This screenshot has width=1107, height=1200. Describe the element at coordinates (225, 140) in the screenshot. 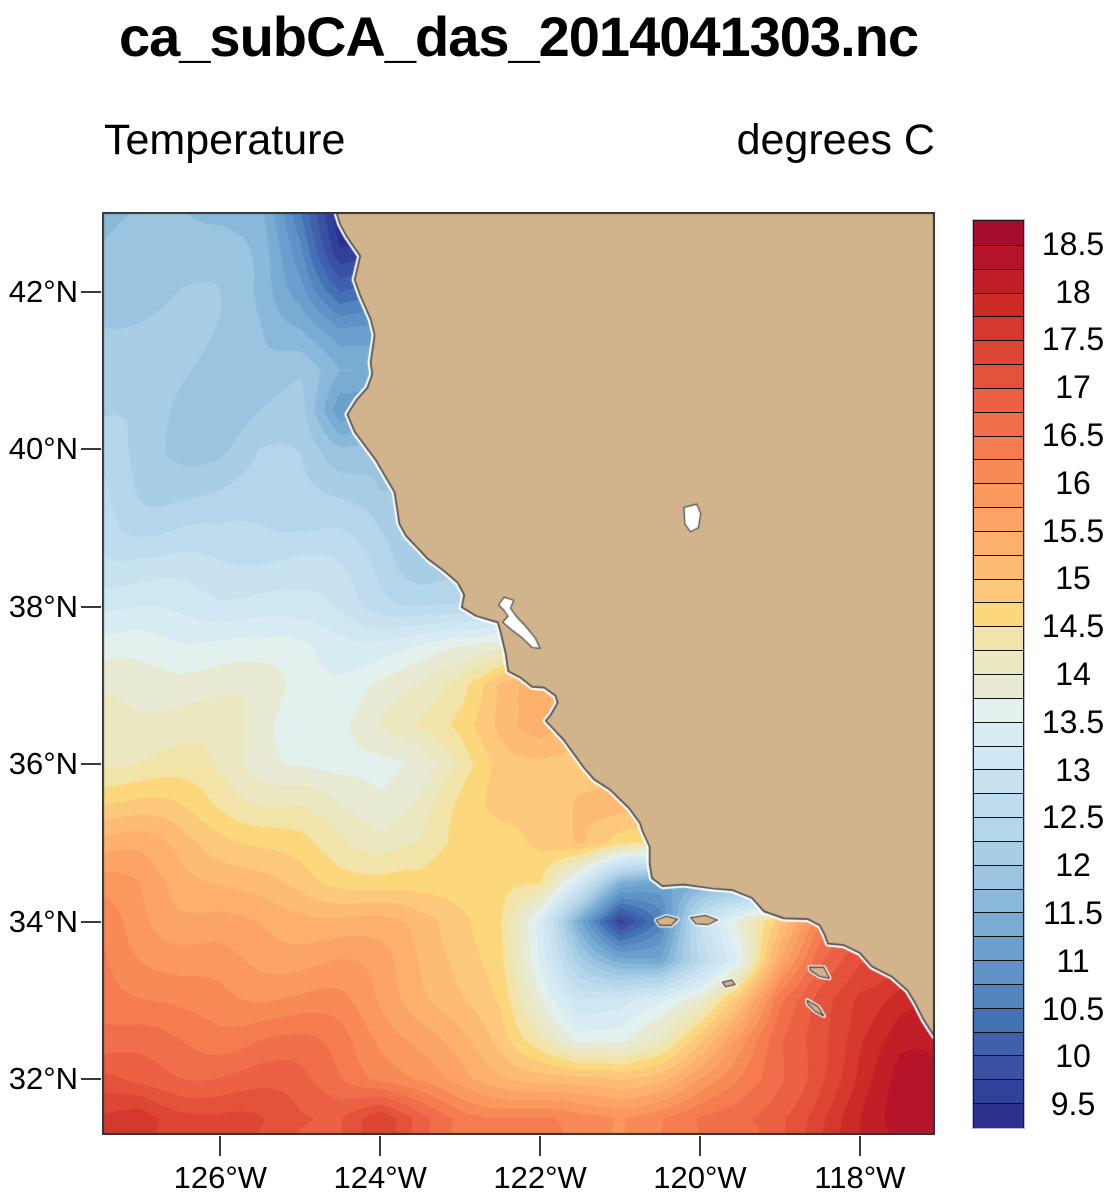

I see `variable-title: Temperature` at that location.